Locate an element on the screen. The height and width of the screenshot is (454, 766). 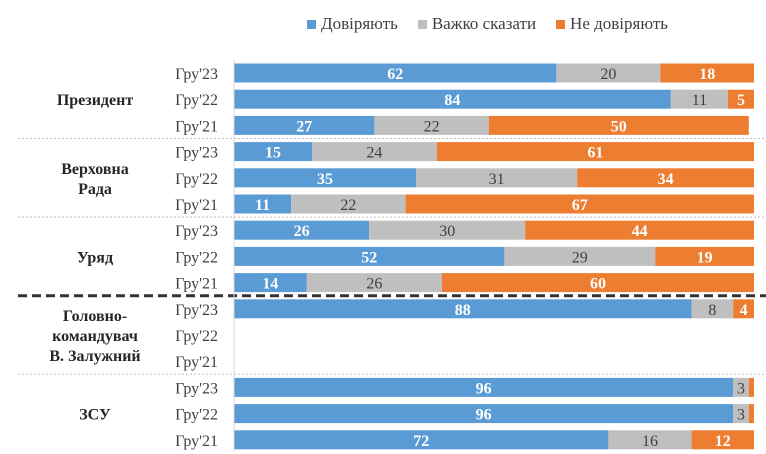
data-label: 24 is located at coordinates (374, 153).